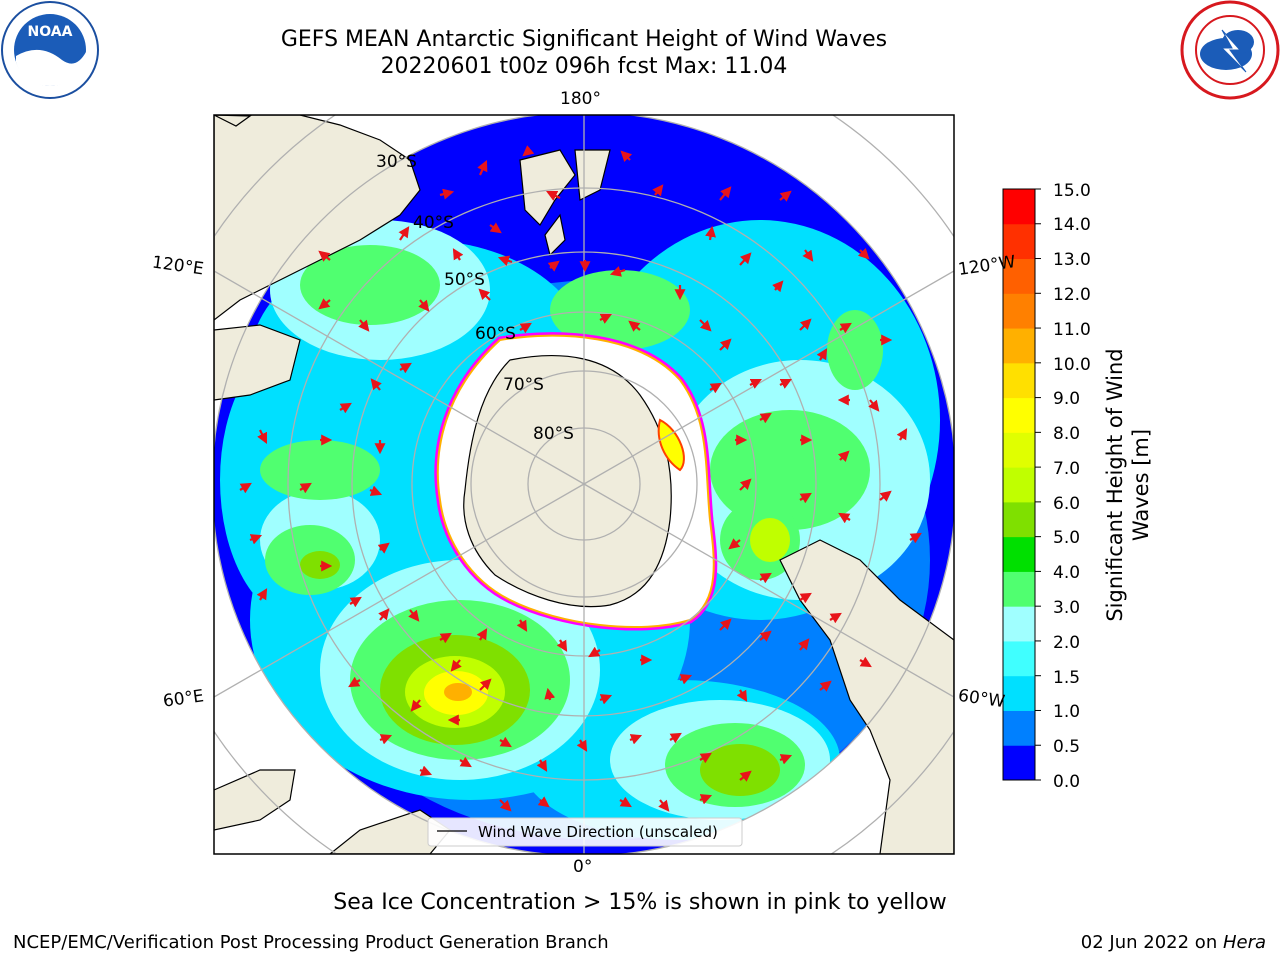 The width and height of the screenshot is (1280, 960). Describe the element at coordinates (1072, 330) in the screenshot. I see `colorbar-tick: 11.0` at that location.